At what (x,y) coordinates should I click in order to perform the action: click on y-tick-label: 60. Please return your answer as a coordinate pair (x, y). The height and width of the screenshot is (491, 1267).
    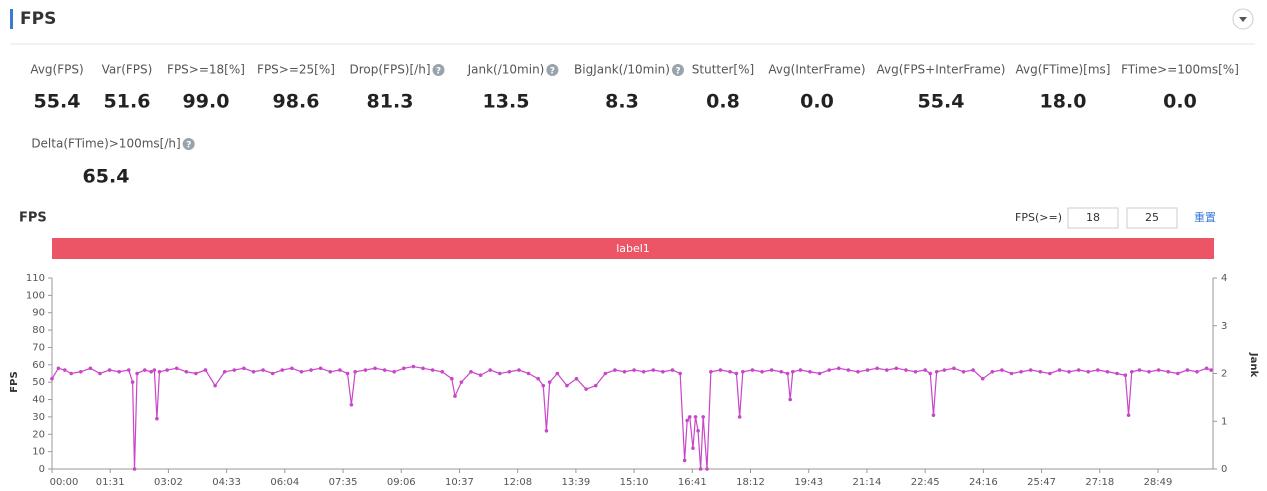
    Looking at the image, I should click on (38, 365).